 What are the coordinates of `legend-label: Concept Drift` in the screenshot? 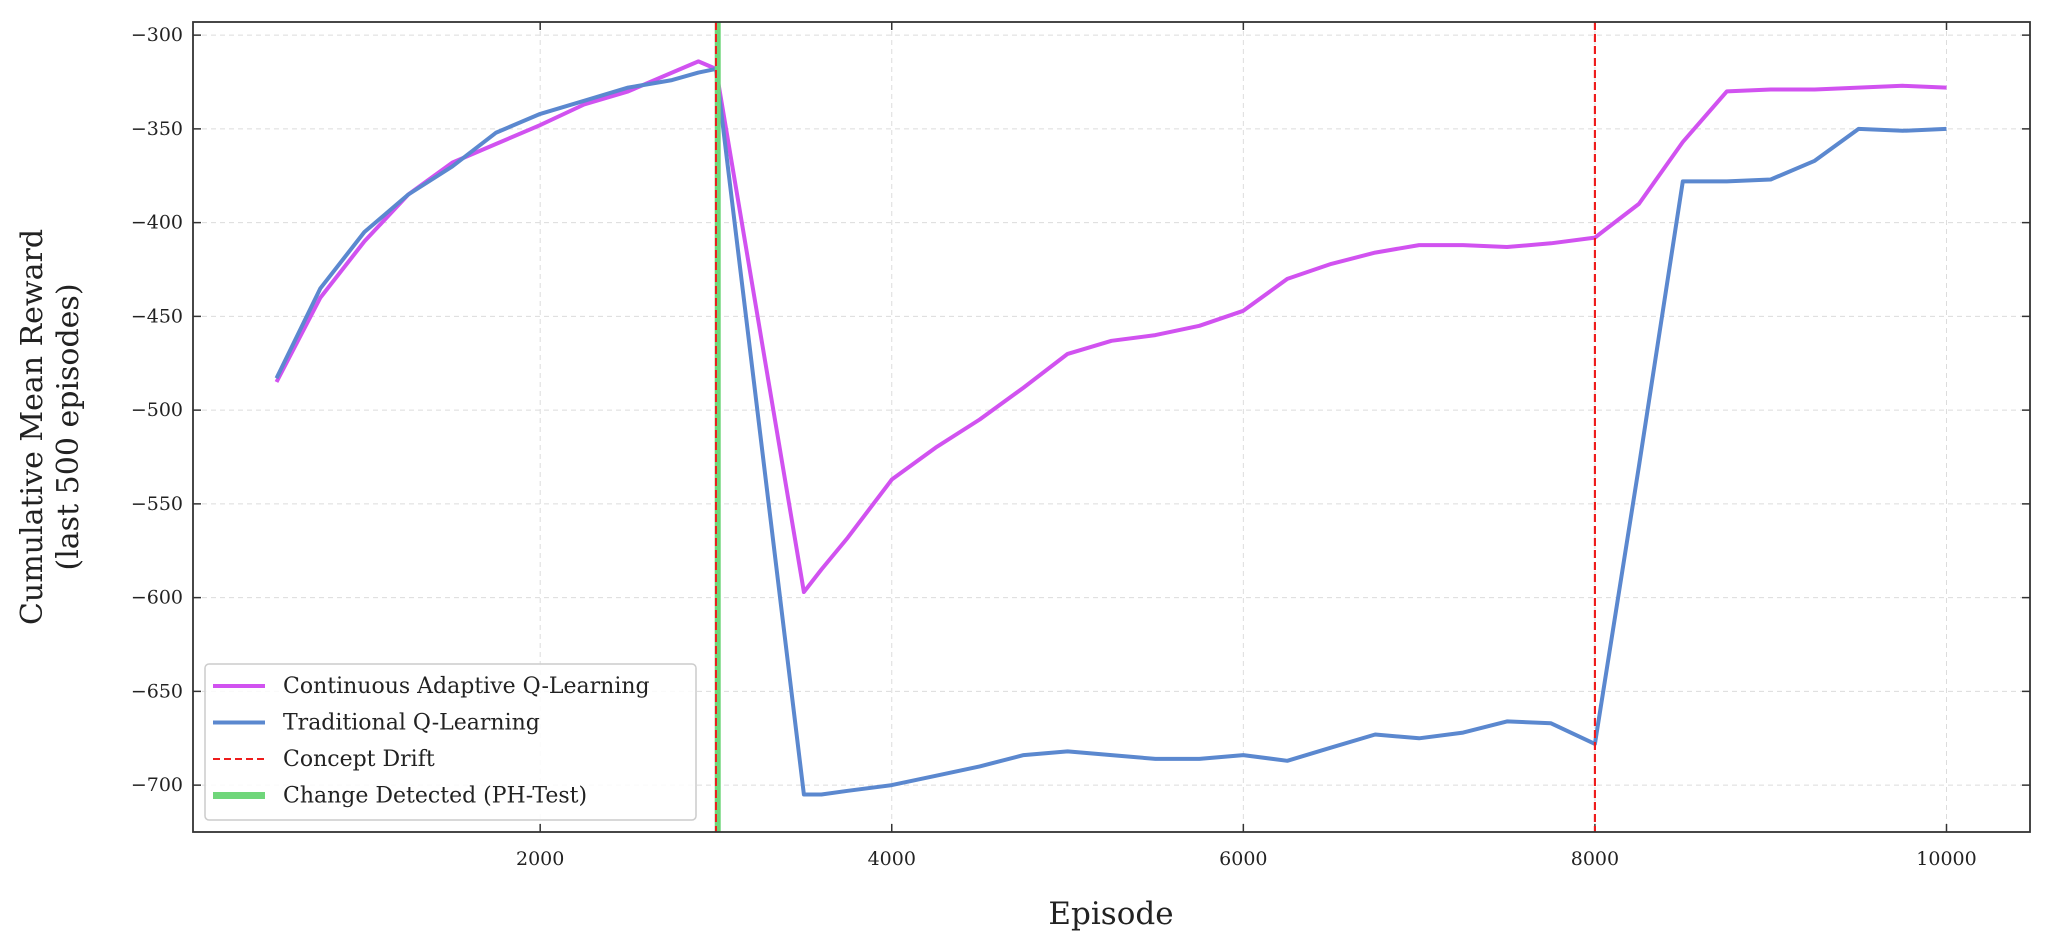 It's located at (359, 759).